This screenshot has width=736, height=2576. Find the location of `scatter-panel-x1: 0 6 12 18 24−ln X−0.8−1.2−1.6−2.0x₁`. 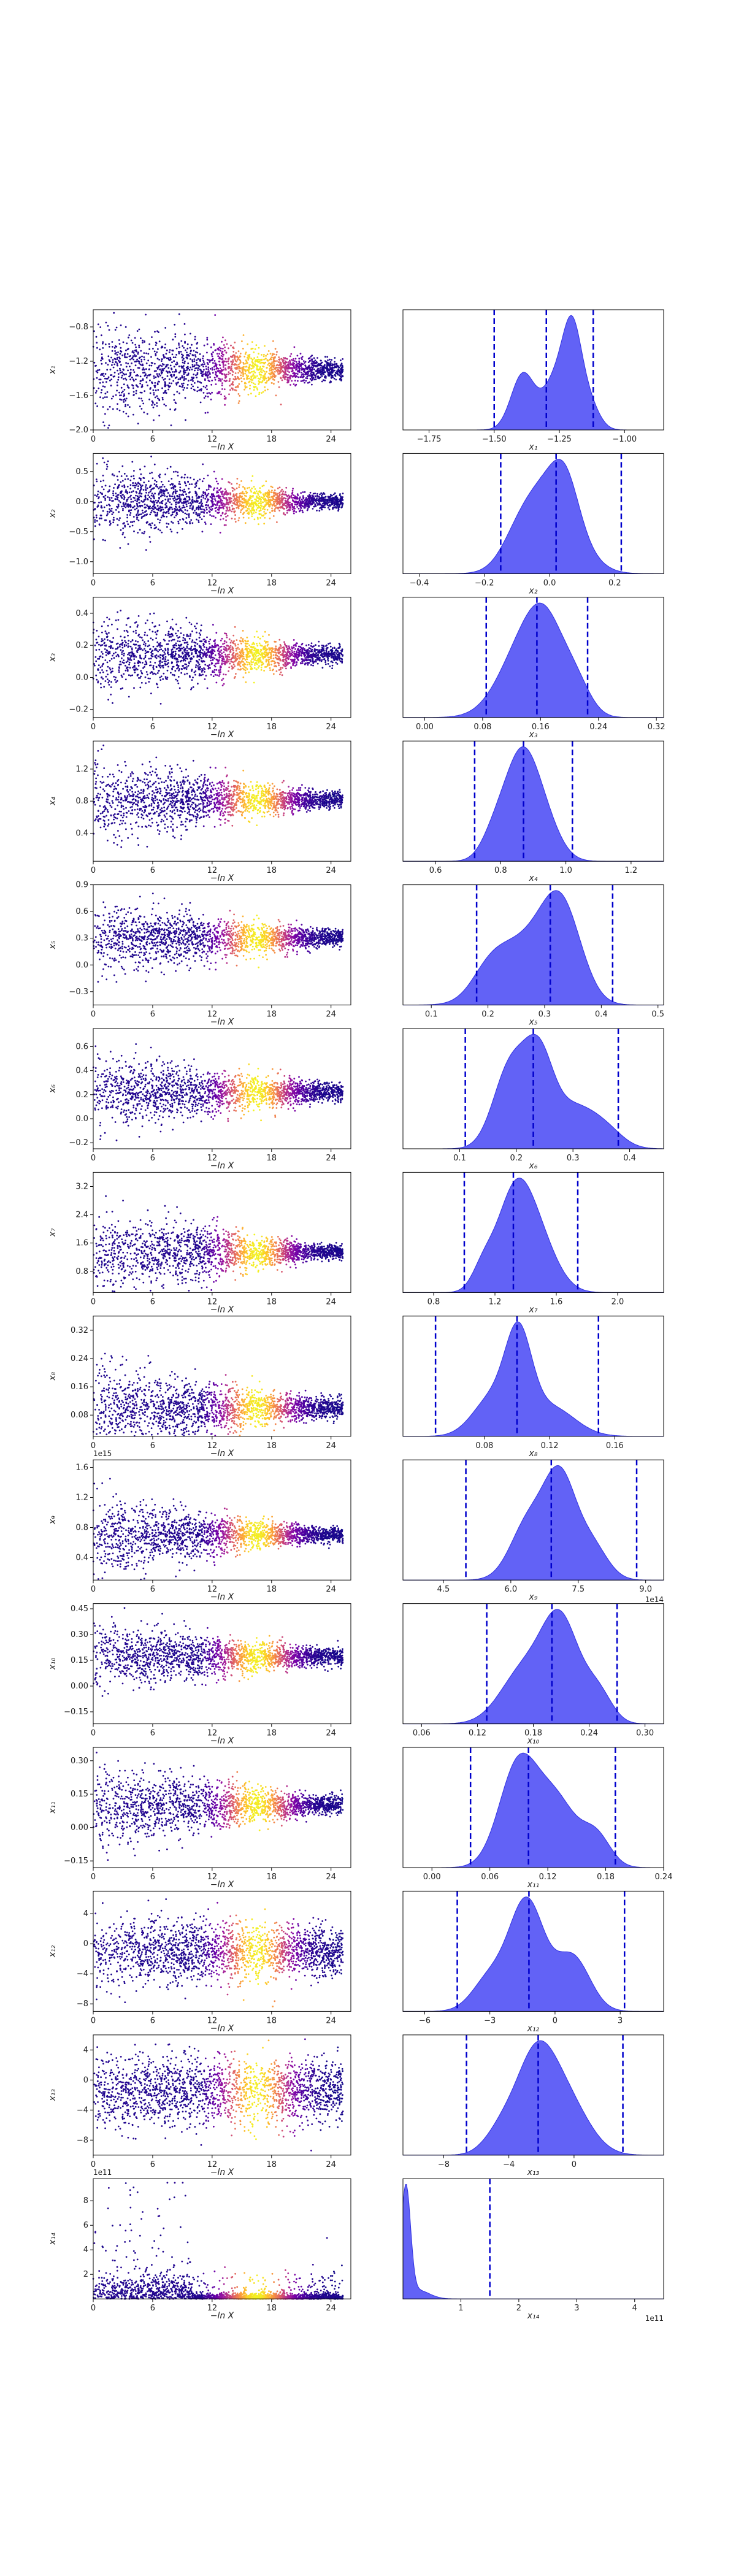

scatter-panel-x1: 0 6 12 18 24−ln X−0.8−1.2−1.6−2.0x₁ is located at coordinates (199, 380).